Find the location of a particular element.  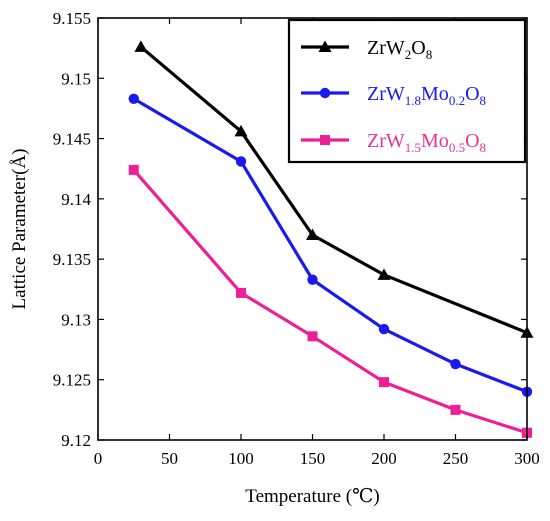

y-tick-label: 9.125 is located at coordinates (72, 380).